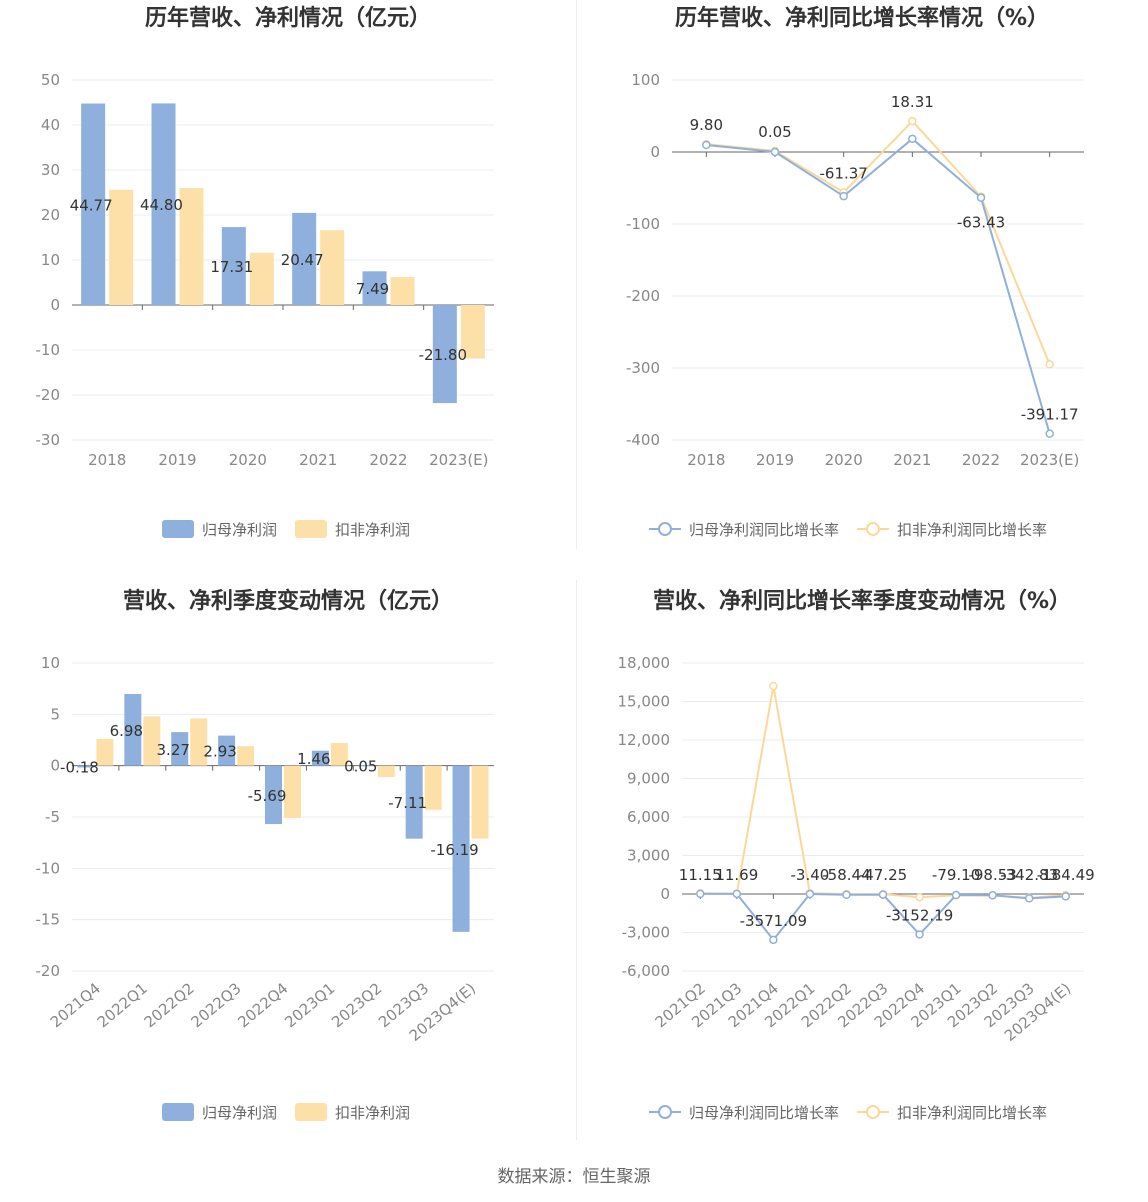 Image resolution: width=1148 pixels, height=1202 pixels. What do you see at coordinates (48, 971) in the screenshot?
I see `y-tick-label: -20` at bounding box center [48, 971].